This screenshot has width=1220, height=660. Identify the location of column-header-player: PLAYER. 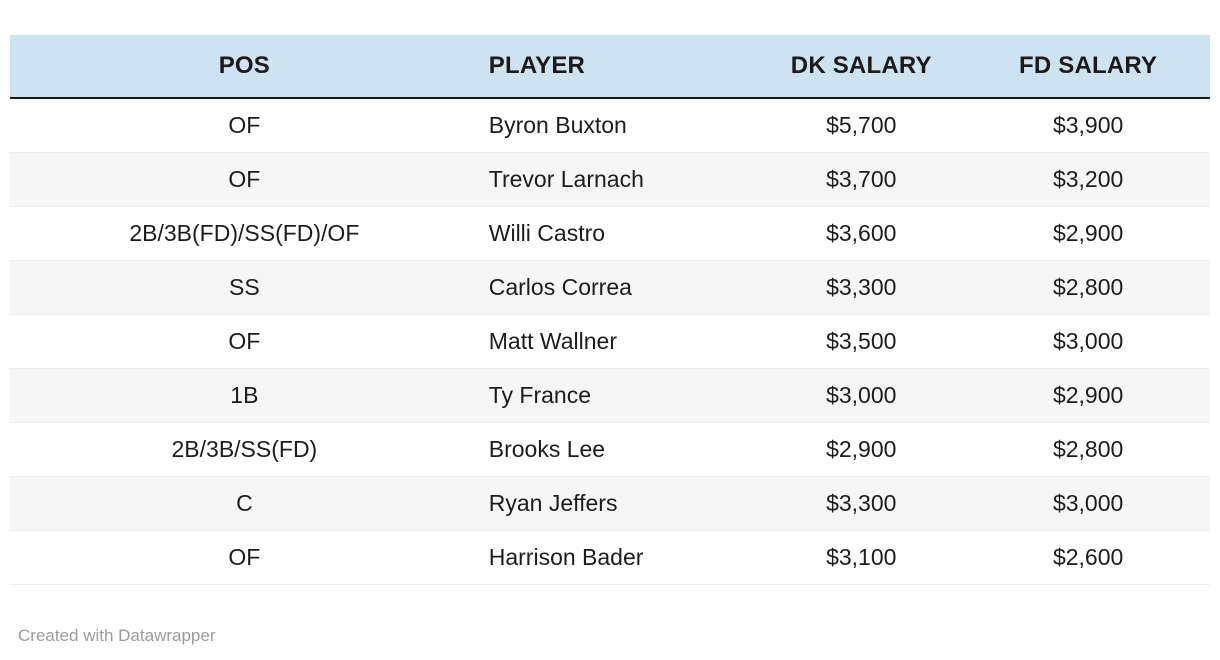
(617, 67).